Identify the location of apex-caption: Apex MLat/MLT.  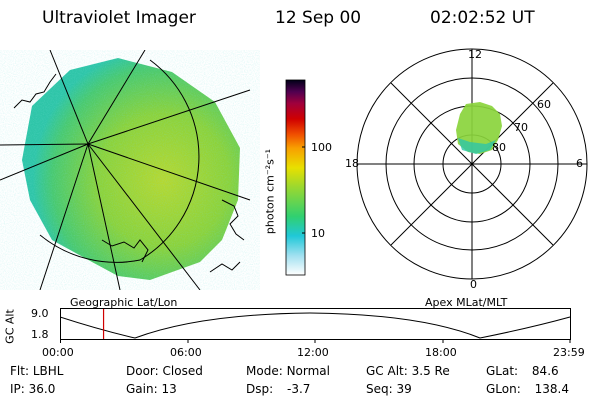
(466, 302).